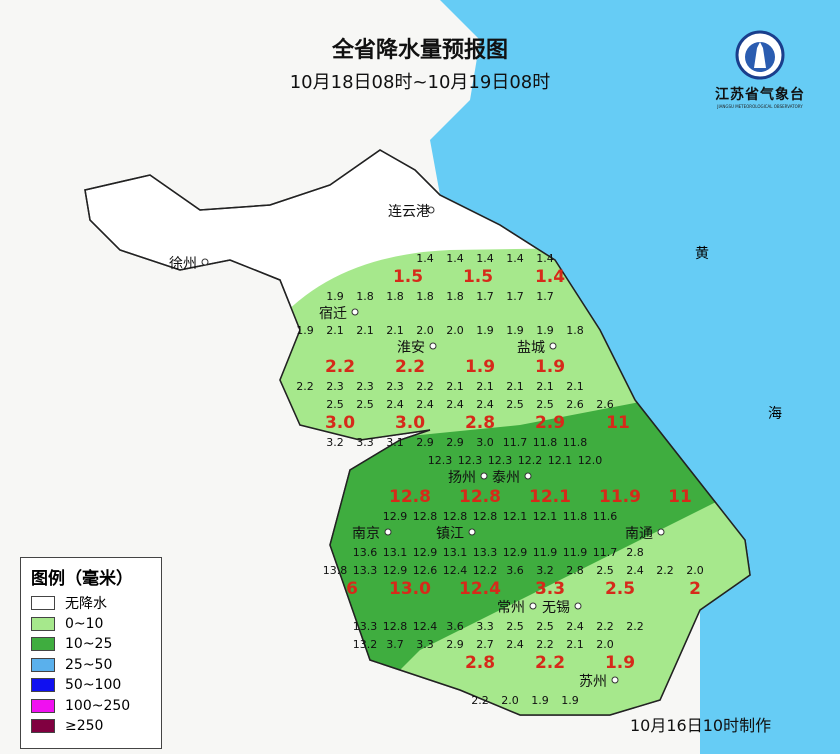 This screenshot has width=840, height=754. I want to click on city-label: 南京, so click(366, 534).